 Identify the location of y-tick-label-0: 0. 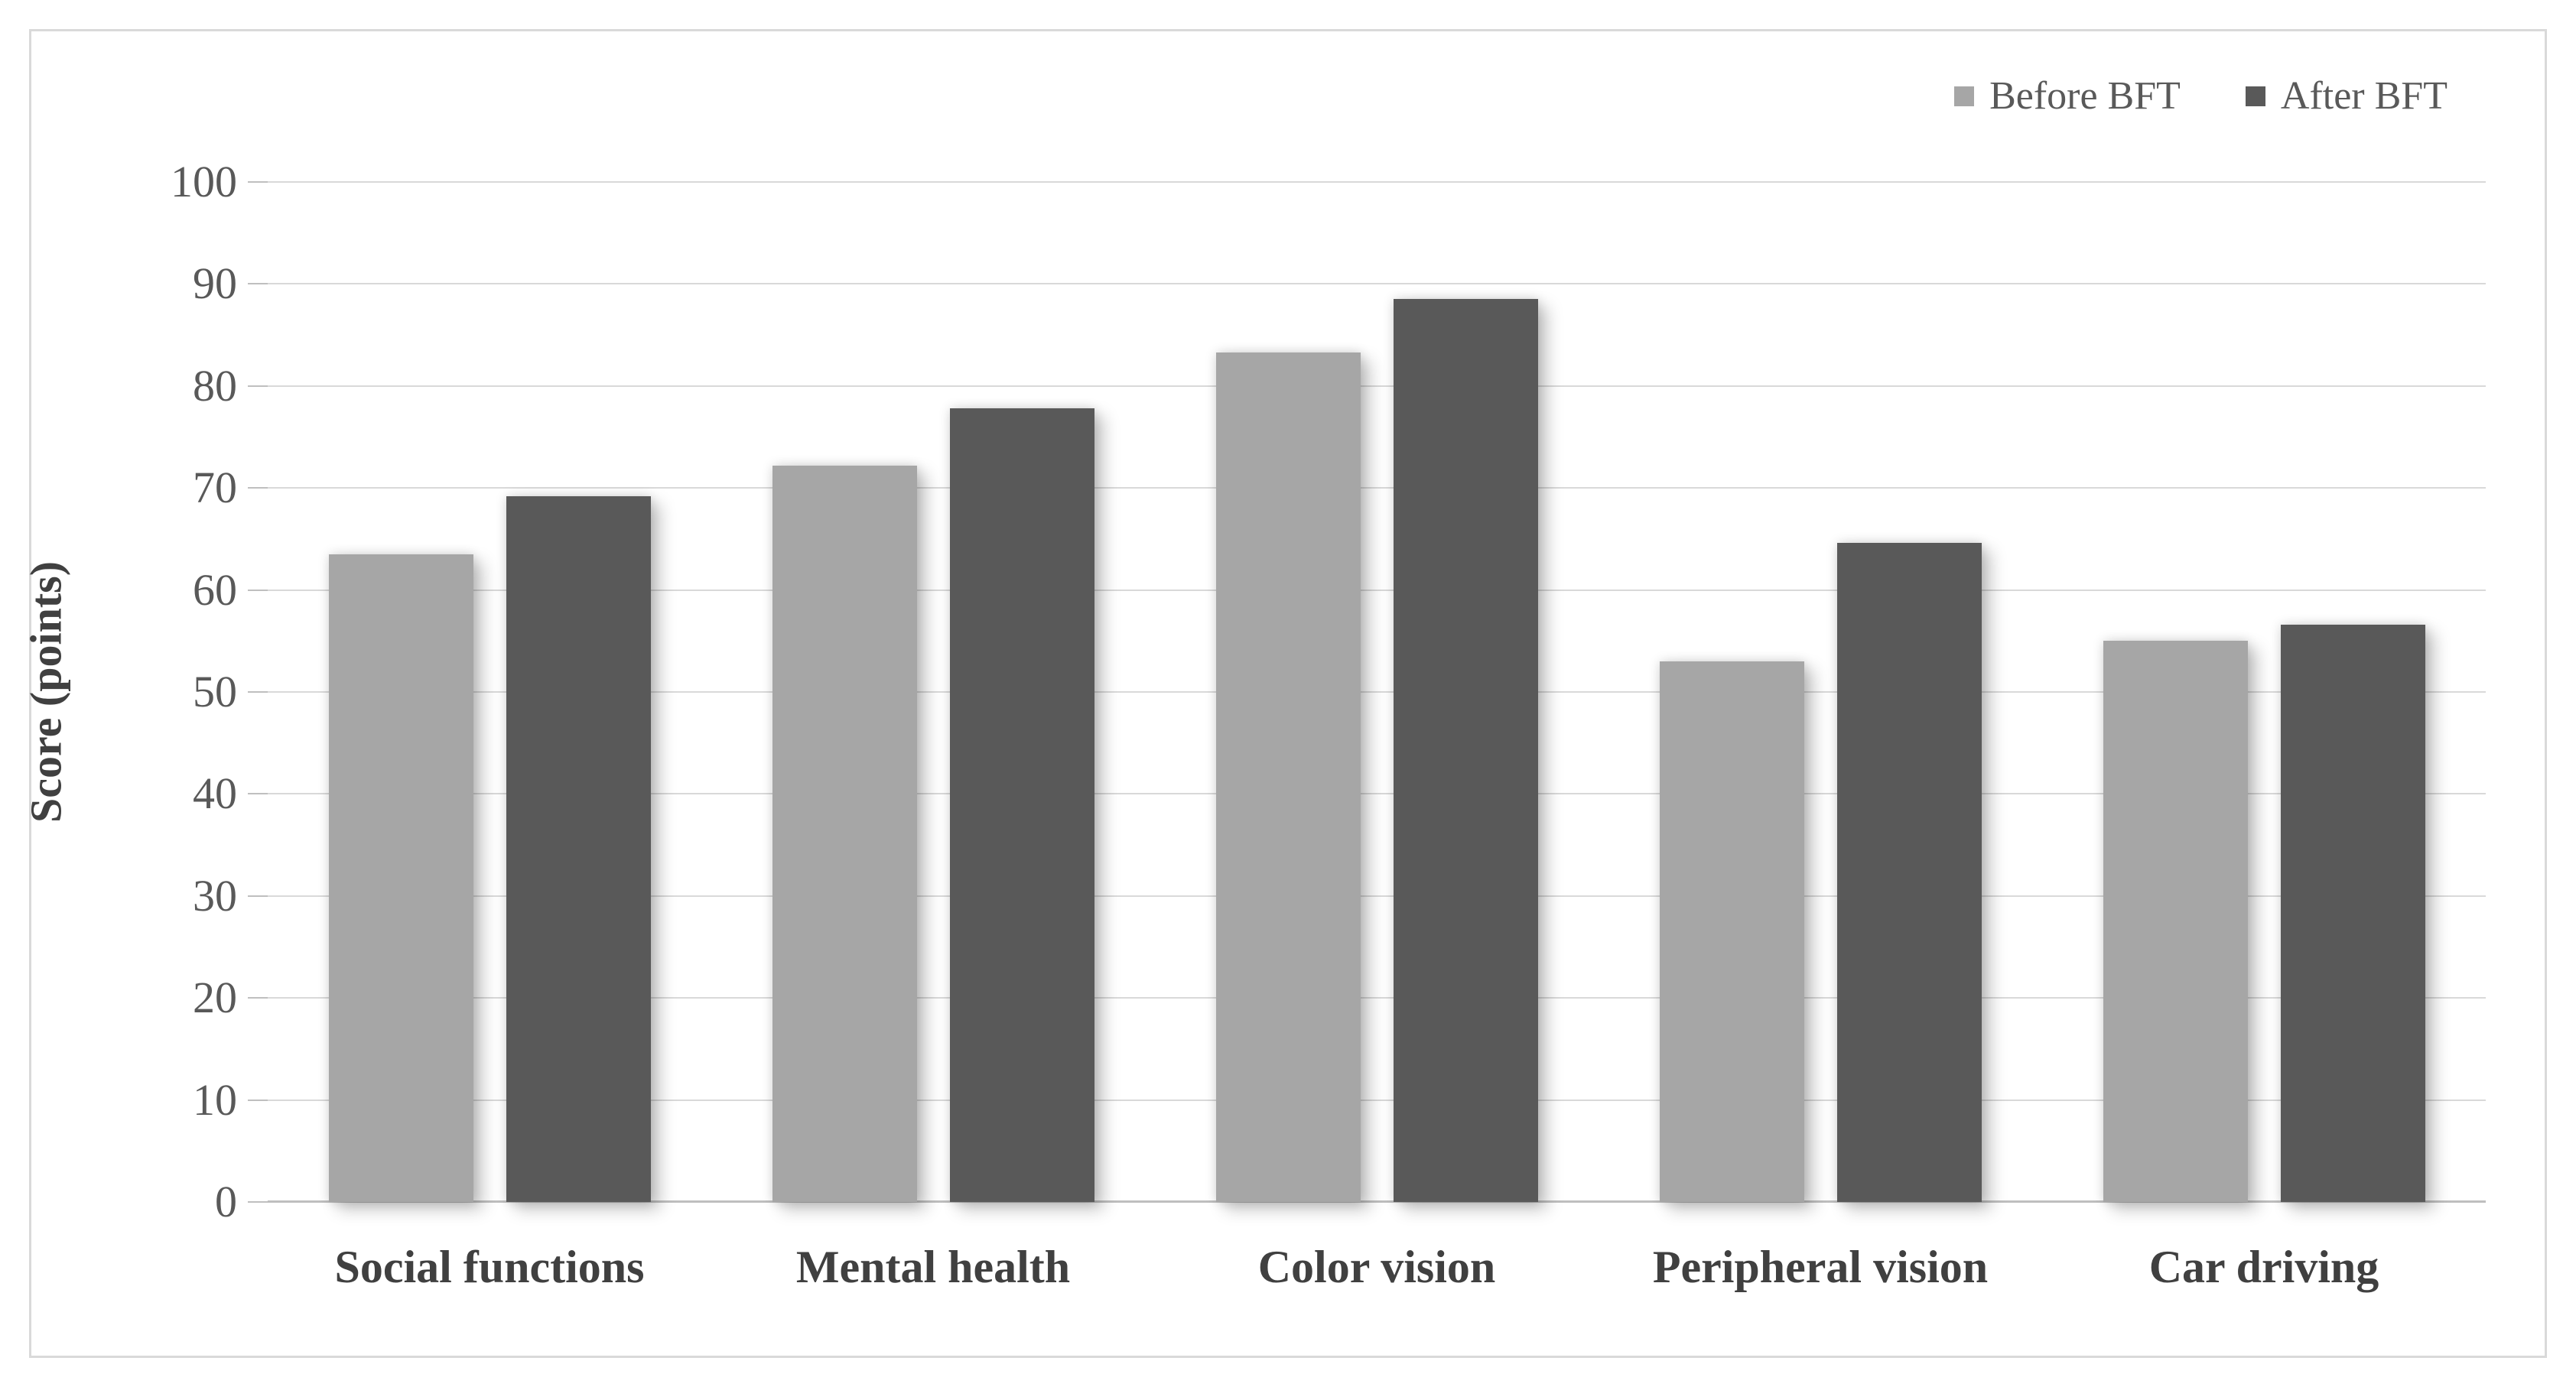
(226, 1201).